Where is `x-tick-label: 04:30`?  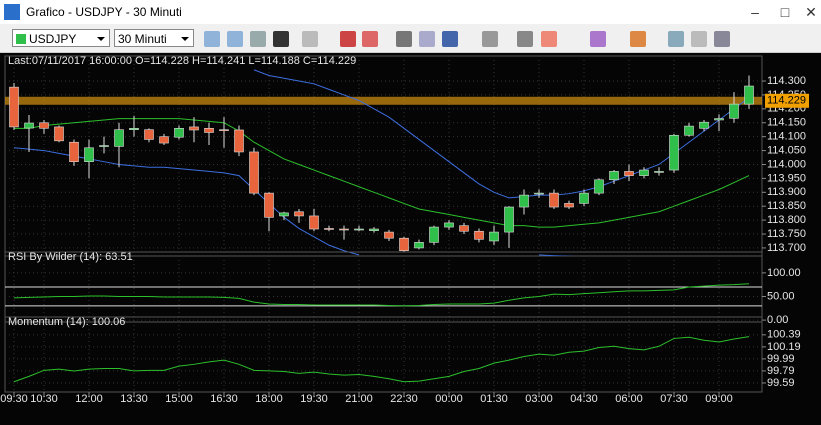 x-tick-label: 04:30 is located at coordinates (584, 399).